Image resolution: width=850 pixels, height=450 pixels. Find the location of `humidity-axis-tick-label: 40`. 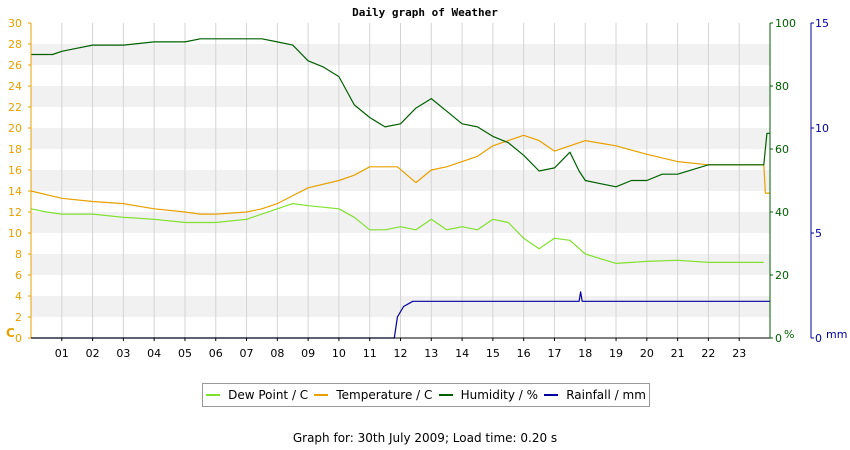

humidity-axis-tick-label: 40 is located at coordinates (782, 212).